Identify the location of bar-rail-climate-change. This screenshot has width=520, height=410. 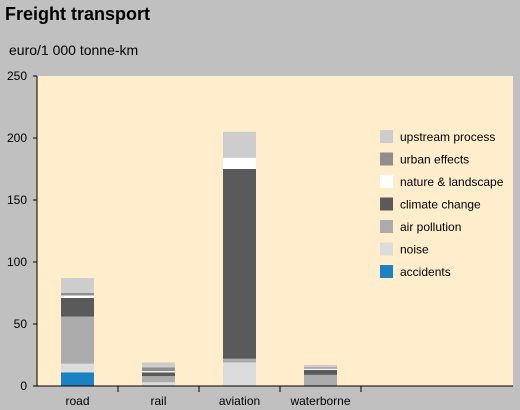
(158, 374).